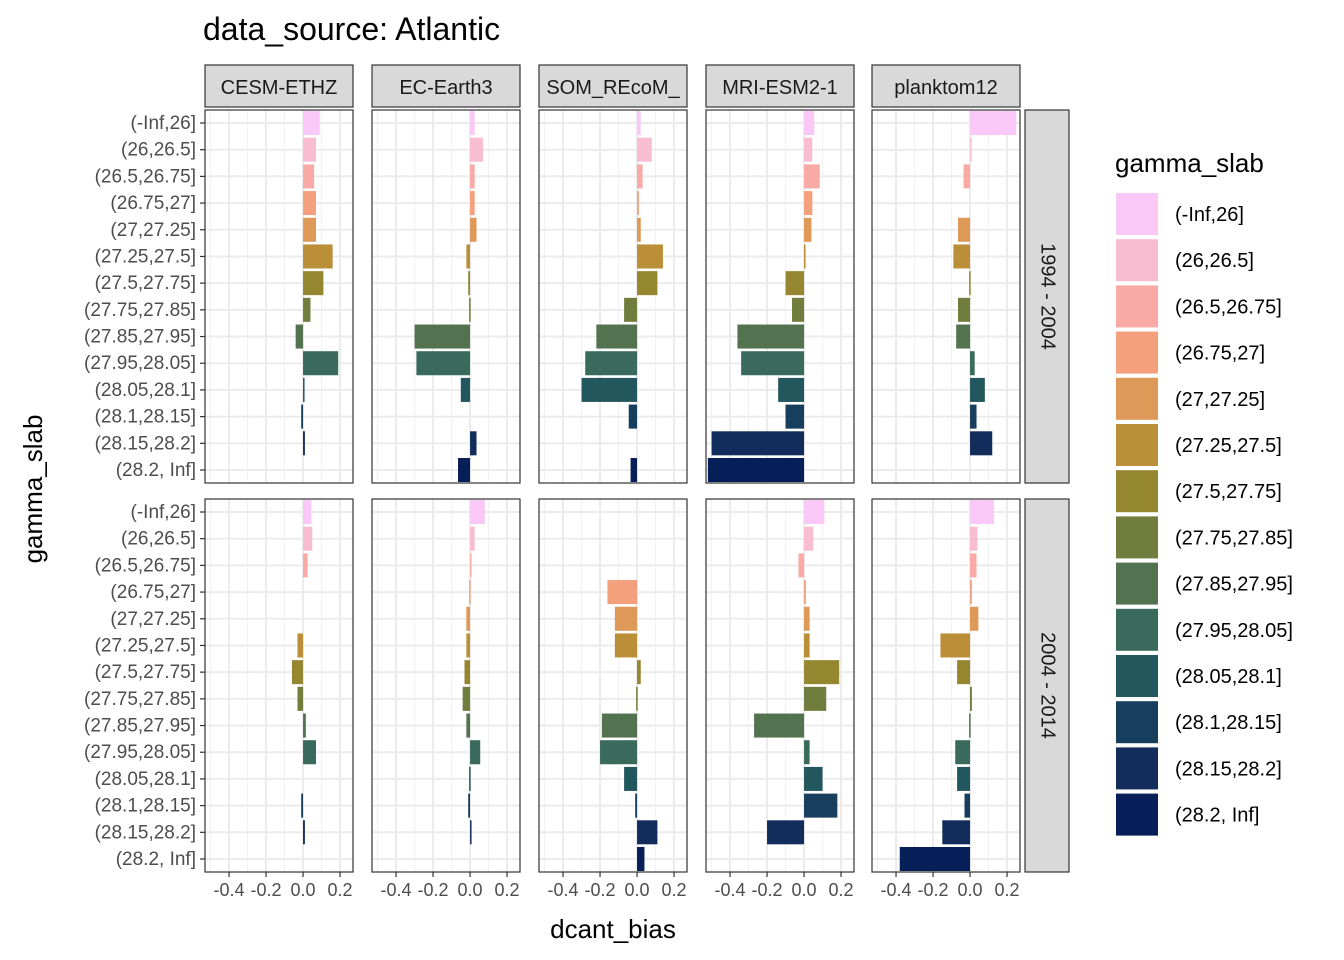 This screenshot has width=1344, height=960. What do you see at coordinates (1220, 354) in the screenshot?
I see `legend-label: (26.75,27]` at bounding box center [1220, 354].